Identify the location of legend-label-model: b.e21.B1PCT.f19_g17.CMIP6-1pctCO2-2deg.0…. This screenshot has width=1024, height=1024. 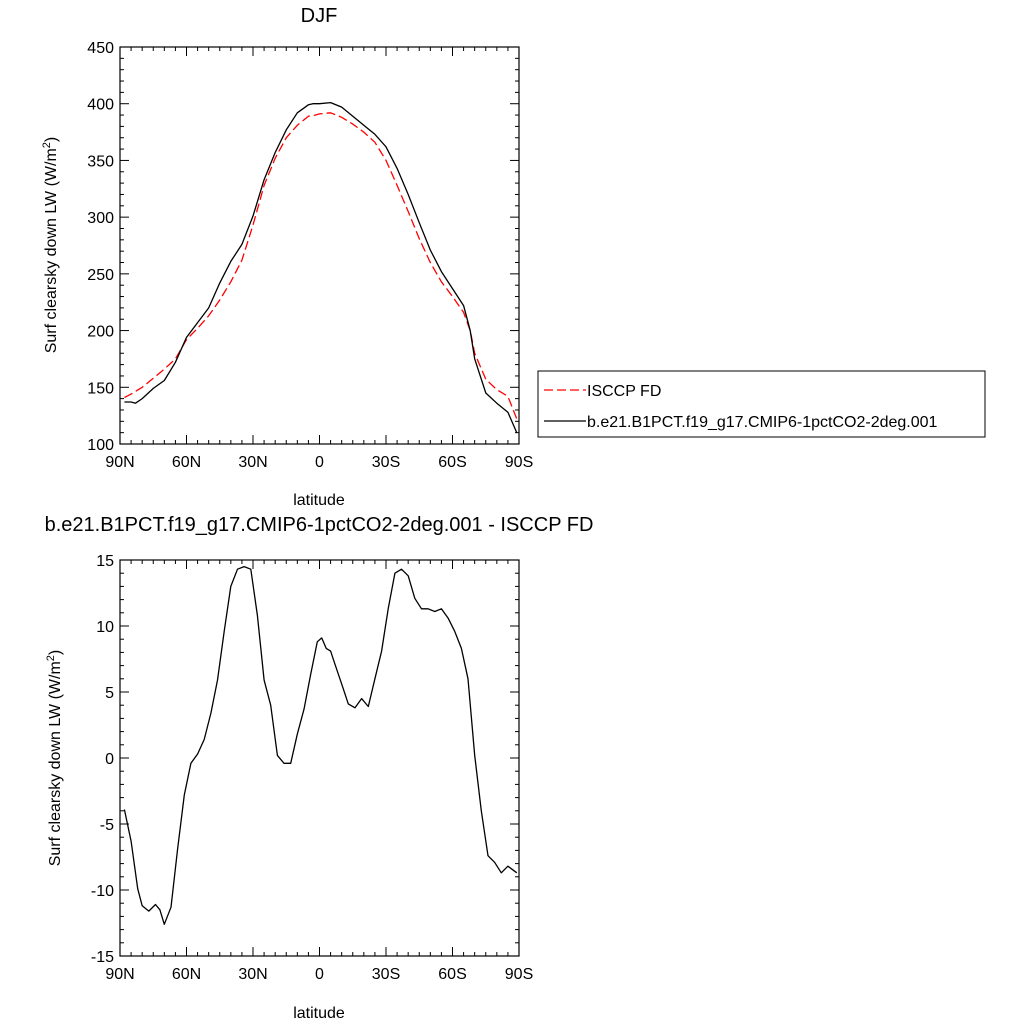
(762, 422).